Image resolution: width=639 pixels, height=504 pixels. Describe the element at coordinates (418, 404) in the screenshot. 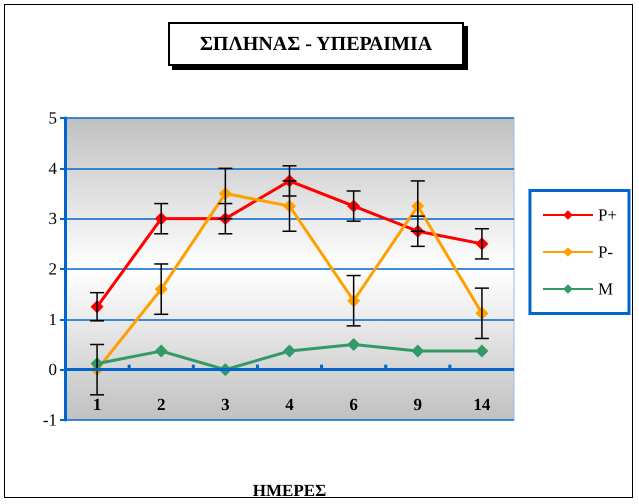

I see `x-tick-label: 9` at that location.